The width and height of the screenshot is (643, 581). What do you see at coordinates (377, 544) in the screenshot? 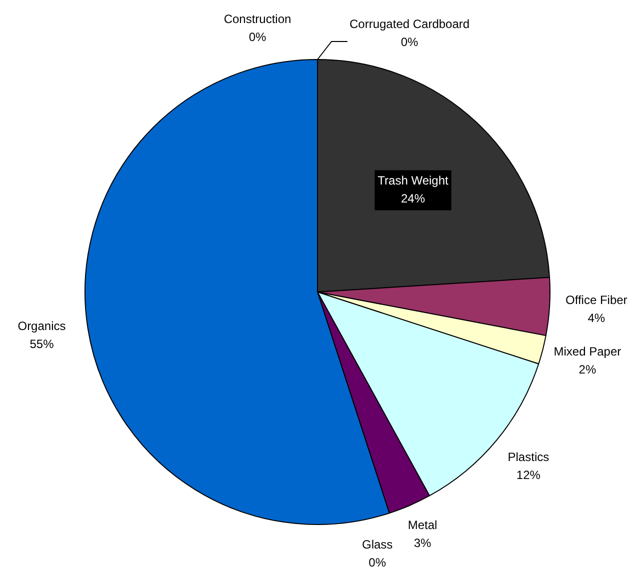
I see `category-label: Glass` at bounding box center [377, 544].